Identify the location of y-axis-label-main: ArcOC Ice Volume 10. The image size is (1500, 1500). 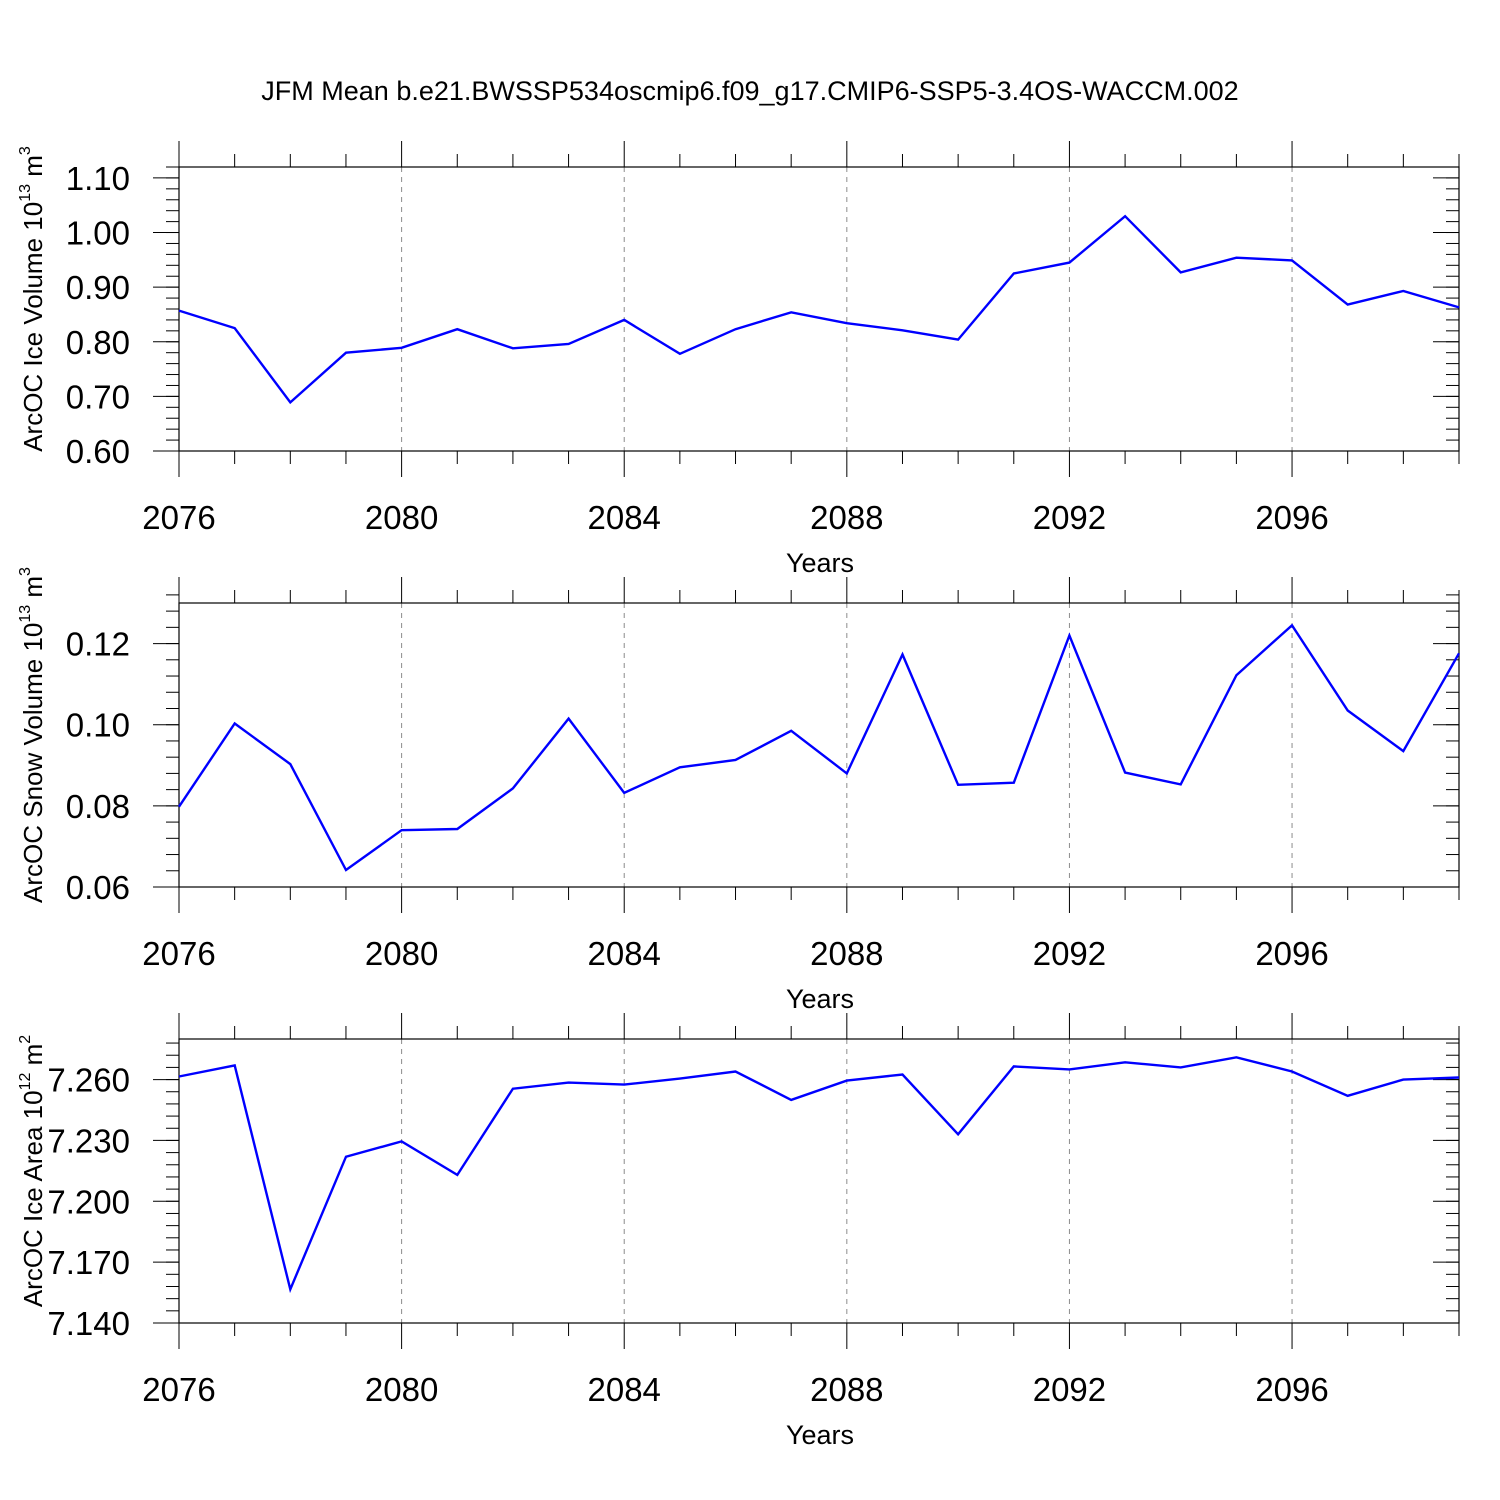
(33, 327).